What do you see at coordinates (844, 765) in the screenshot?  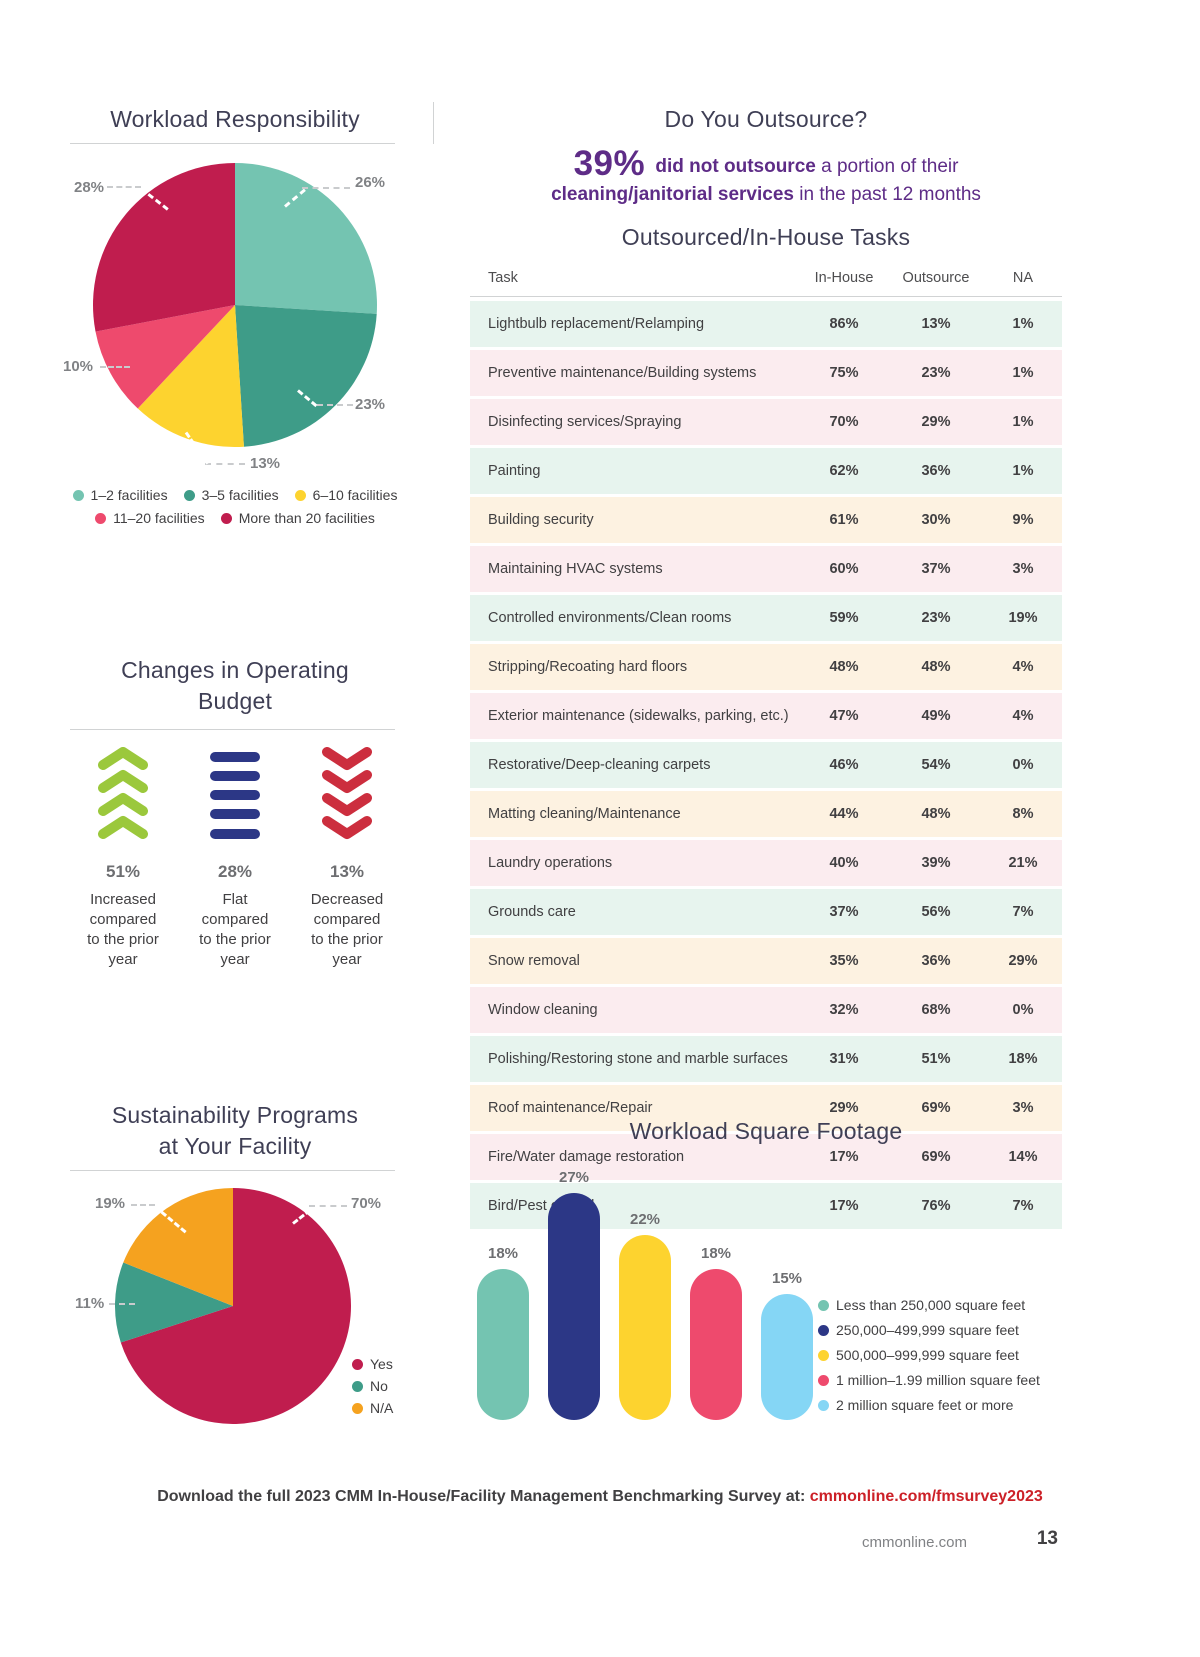 I see `value-cell: 46%` at bounding box center [844, 765].